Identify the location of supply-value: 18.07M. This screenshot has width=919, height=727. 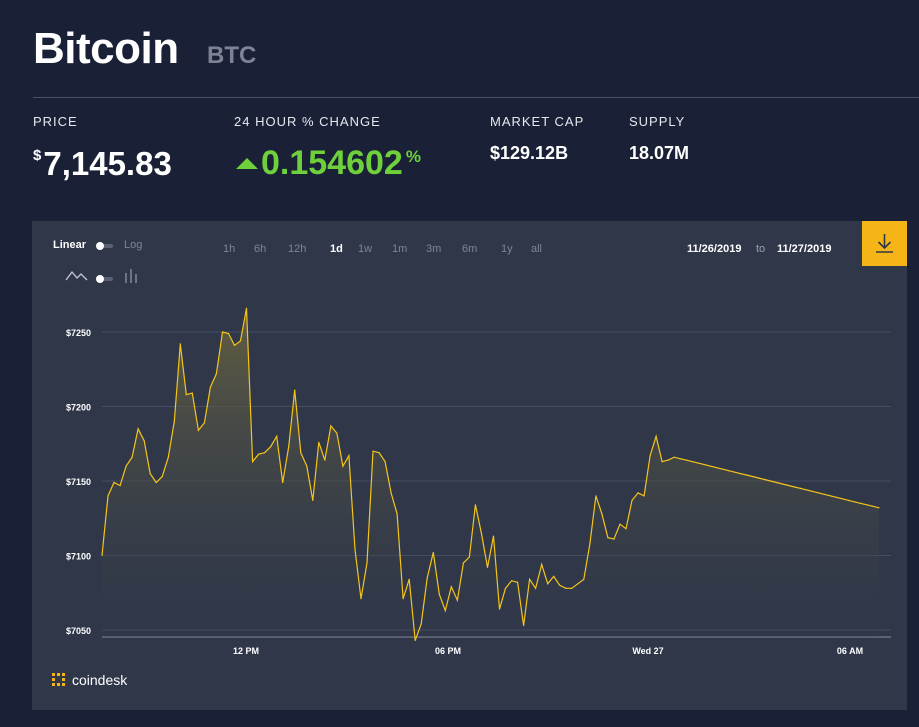
(659, 153).